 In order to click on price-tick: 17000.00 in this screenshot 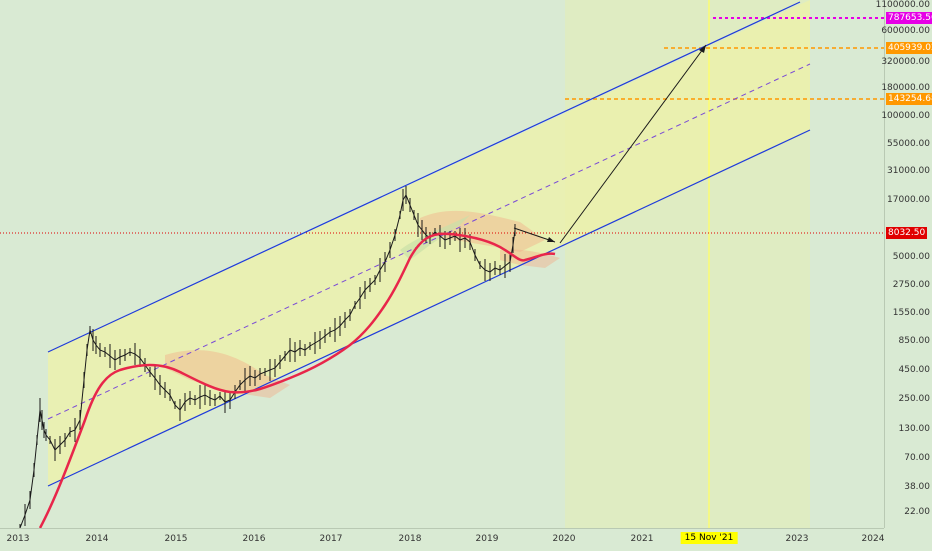, I will do `click(908, 200)`.